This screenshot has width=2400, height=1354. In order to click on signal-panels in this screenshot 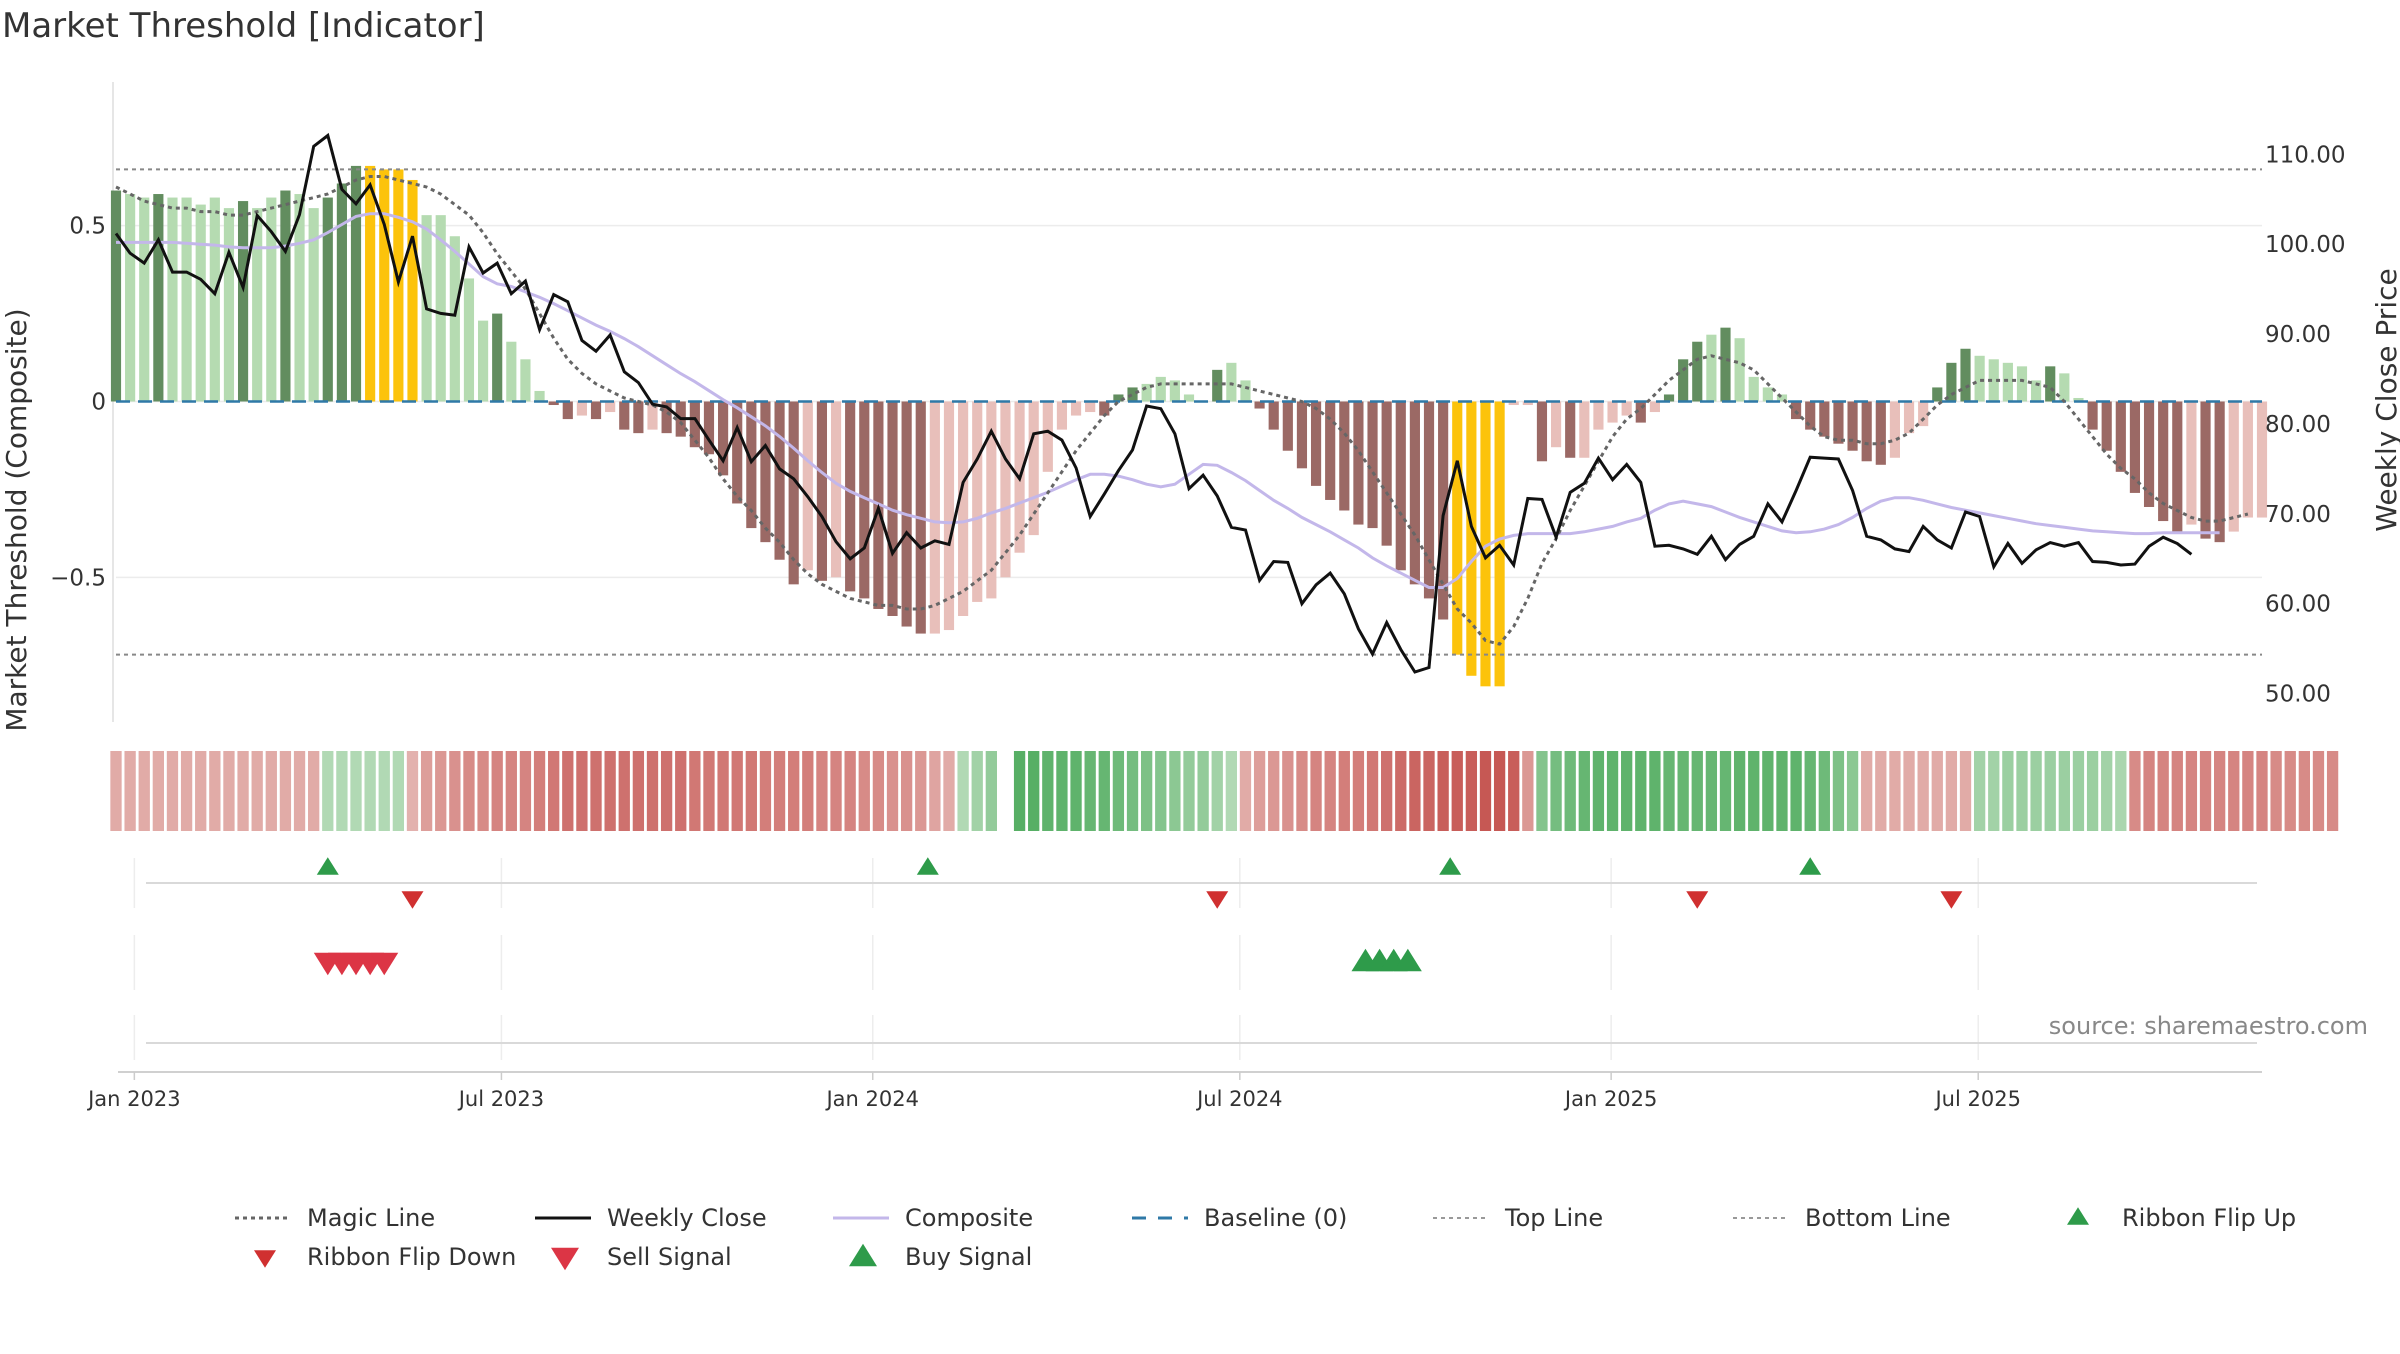, I will do `click(1190, 965)`.